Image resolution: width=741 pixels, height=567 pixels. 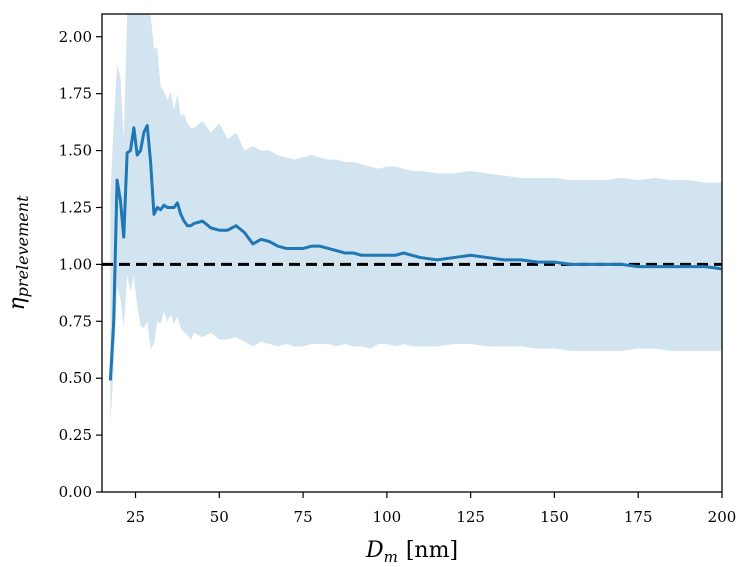 I want to click on x-tick-label: 75, so click(x=303, y=517).